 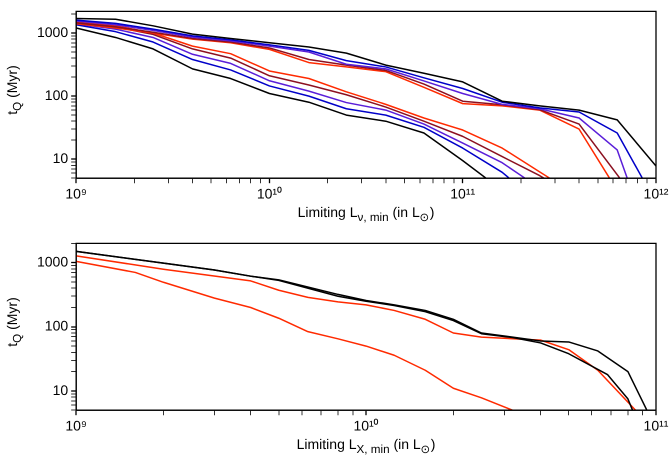 What do you see at coordinates (366, 446) in the screenshot?
I see `x-axis-title: Limiting L$_{X, min}$ (in L$_{⊙}$)` at bounding box center [366, 446].